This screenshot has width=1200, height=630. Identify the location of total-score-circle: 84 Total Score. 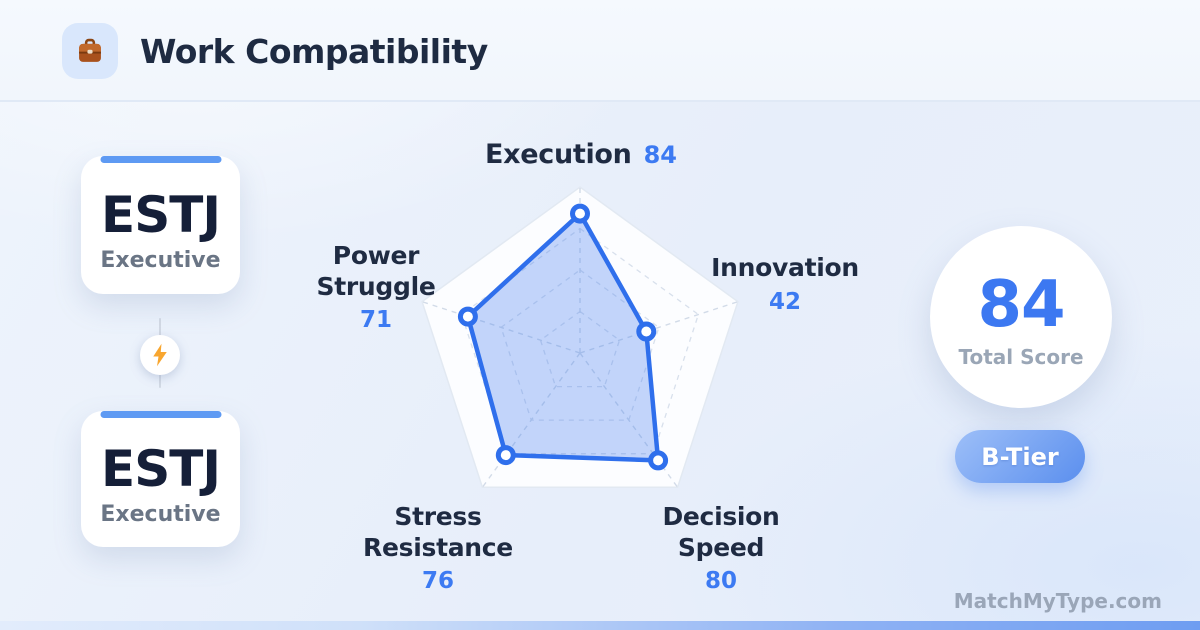
(1021, 317).